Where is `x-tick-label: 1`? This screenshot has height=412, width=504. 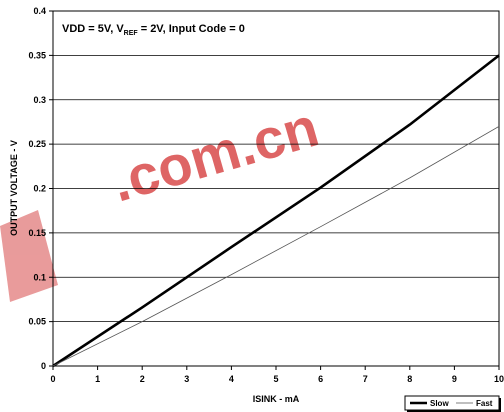
x-tick-label: 1 is located at coordinates (97, 379).